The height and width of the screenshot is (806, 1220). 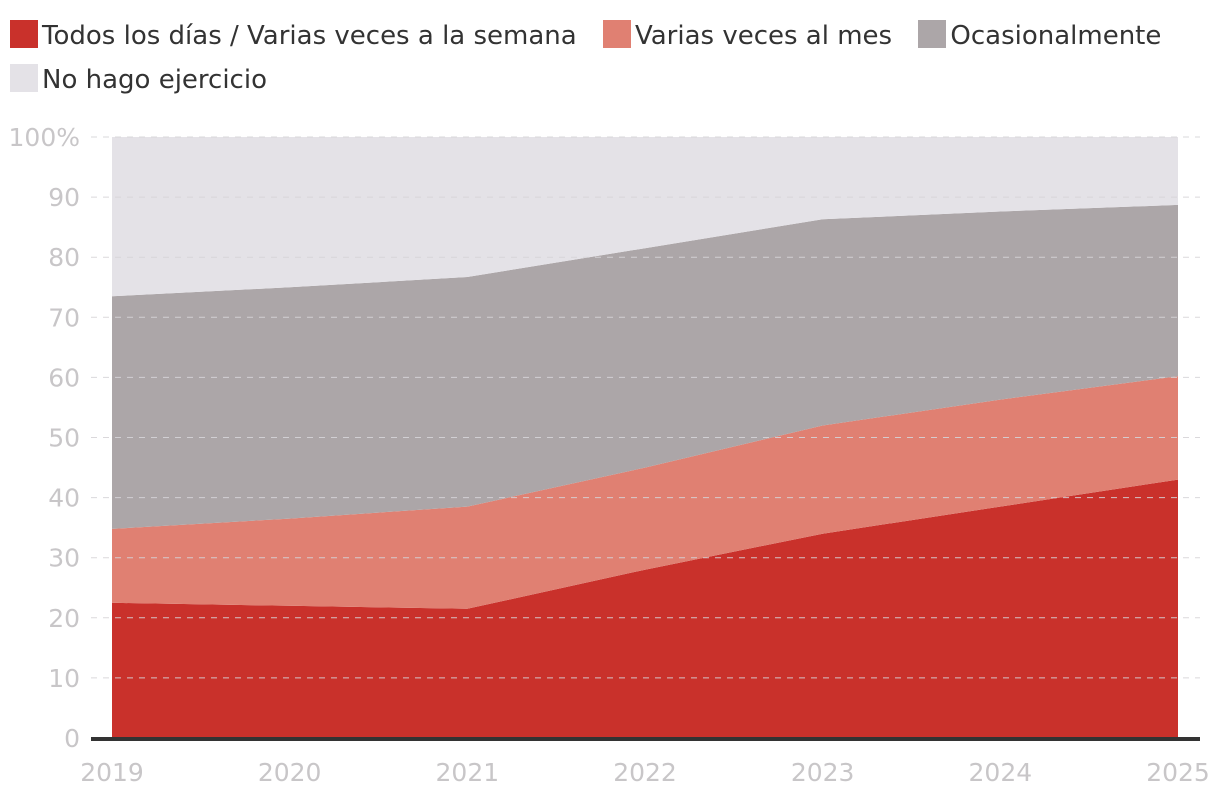 What do you see at coordinates (64, 678) in the screenshot?
I see `y-tick-label: 10` at bounding box center [64, 678].